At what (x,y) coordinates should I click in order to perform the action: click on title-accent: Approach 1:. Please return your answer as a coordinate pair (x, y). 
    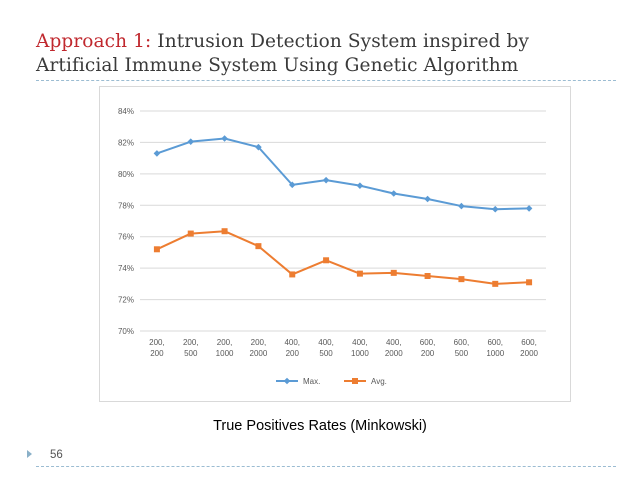
    Looking at the image, I should click on (94, 41).